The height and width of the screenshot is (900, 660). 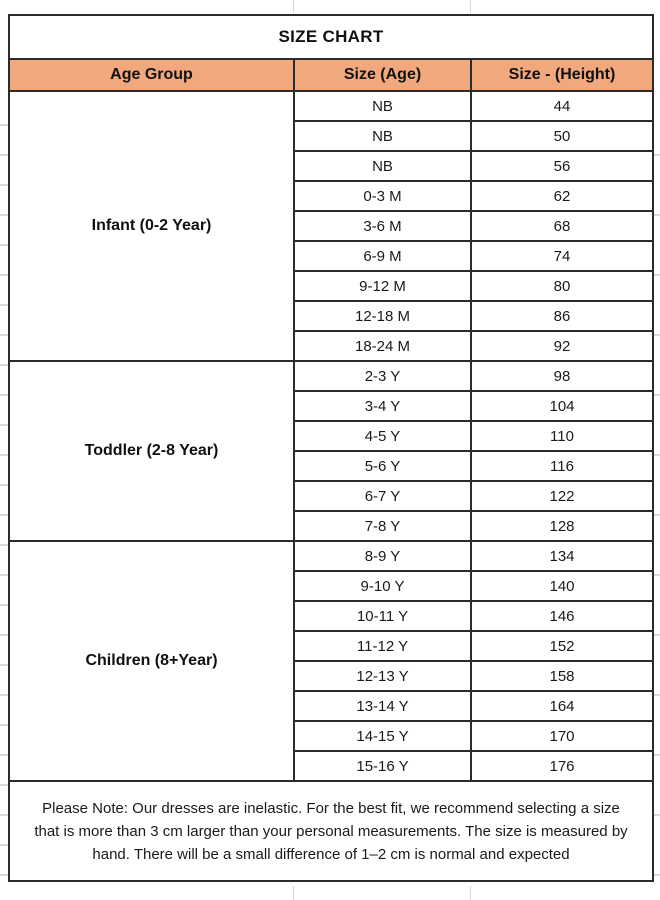 I want to click on title-row: SIZE CHART, so click(x=331, y=37).